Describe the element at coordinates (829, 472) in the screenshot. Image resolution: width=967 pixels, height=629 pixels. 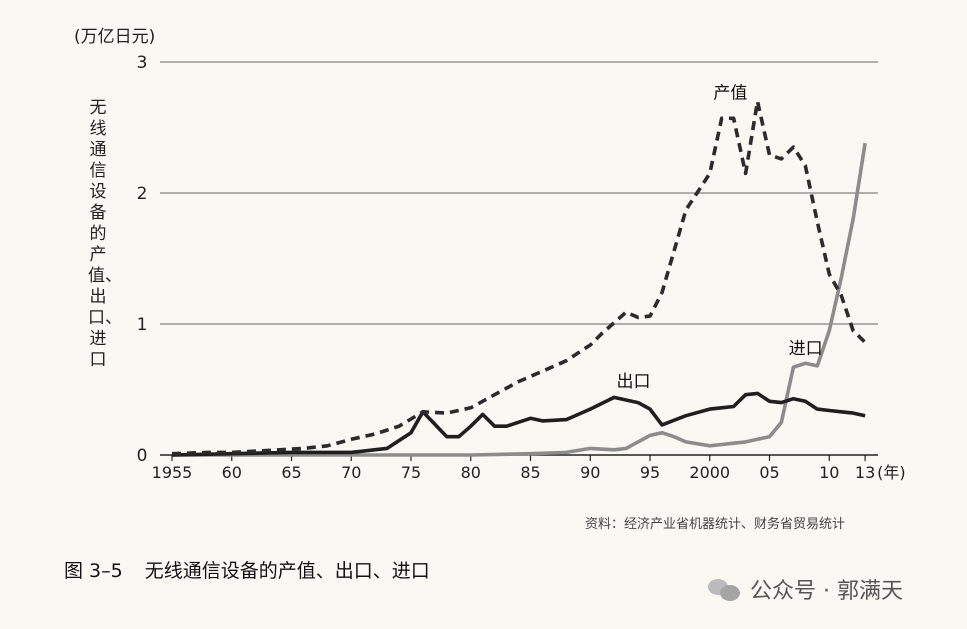
I see `x-tick-label: 10` at that location.